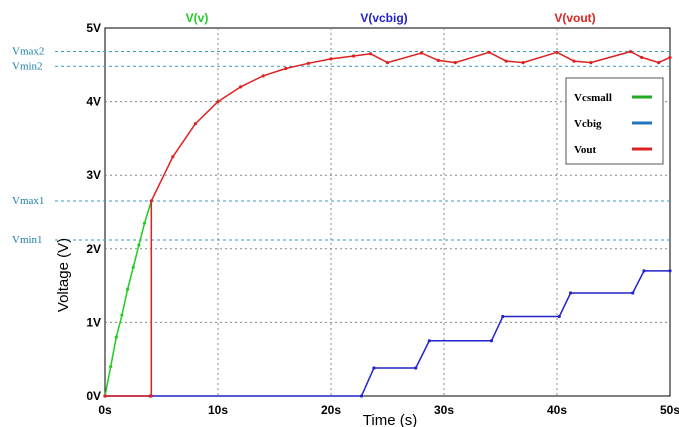 The height and width of the screenshot is (427, 679). What do you see at coordinates (27, 240) in the screenshot?
I see `reference-label: Vmin1` at bounding box center [27, 240].